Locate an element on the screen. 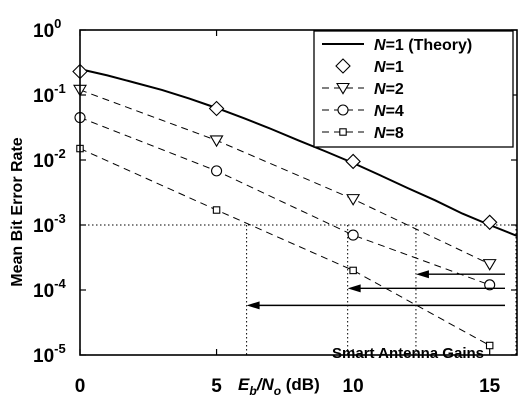 This screenshot has height=409, width=518. legend-entry-n-8: N=8 is located at coordinates (363, 133).